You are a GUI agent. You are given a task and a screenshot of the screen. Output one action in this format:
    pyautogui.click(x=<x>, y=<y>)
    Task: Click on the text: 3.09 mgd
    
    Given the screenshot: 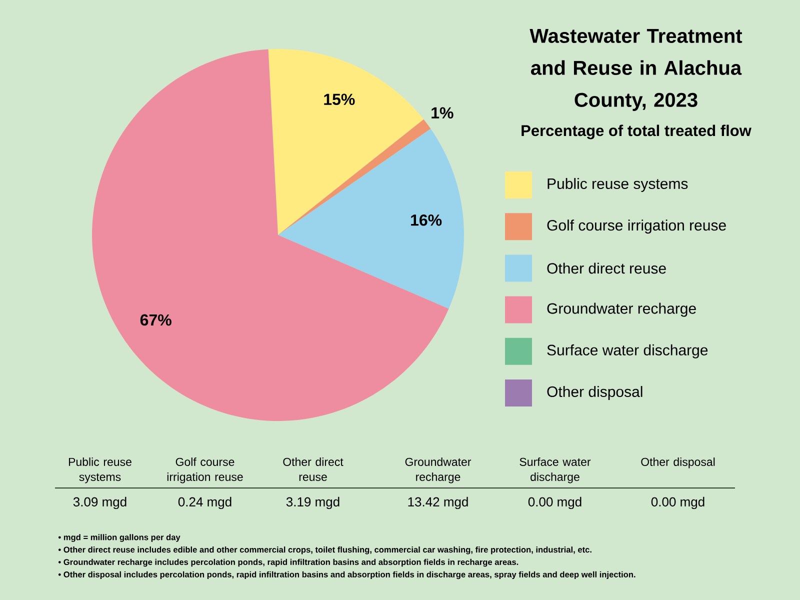 What is the action you would take?
    pyautogui.click(x=99, y=503)
    